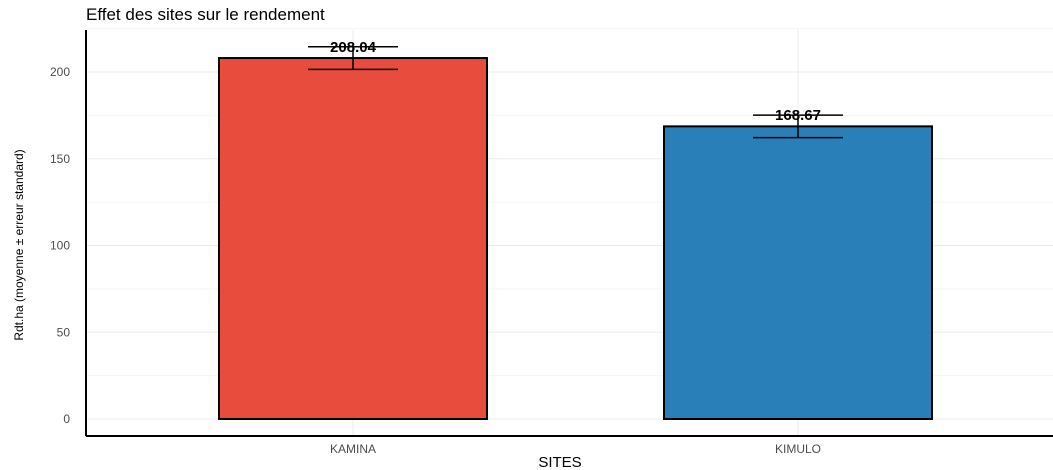  Describe the element at coordinates (798, 115) in the screenshot. I see `data-label: 168.67` at that location.